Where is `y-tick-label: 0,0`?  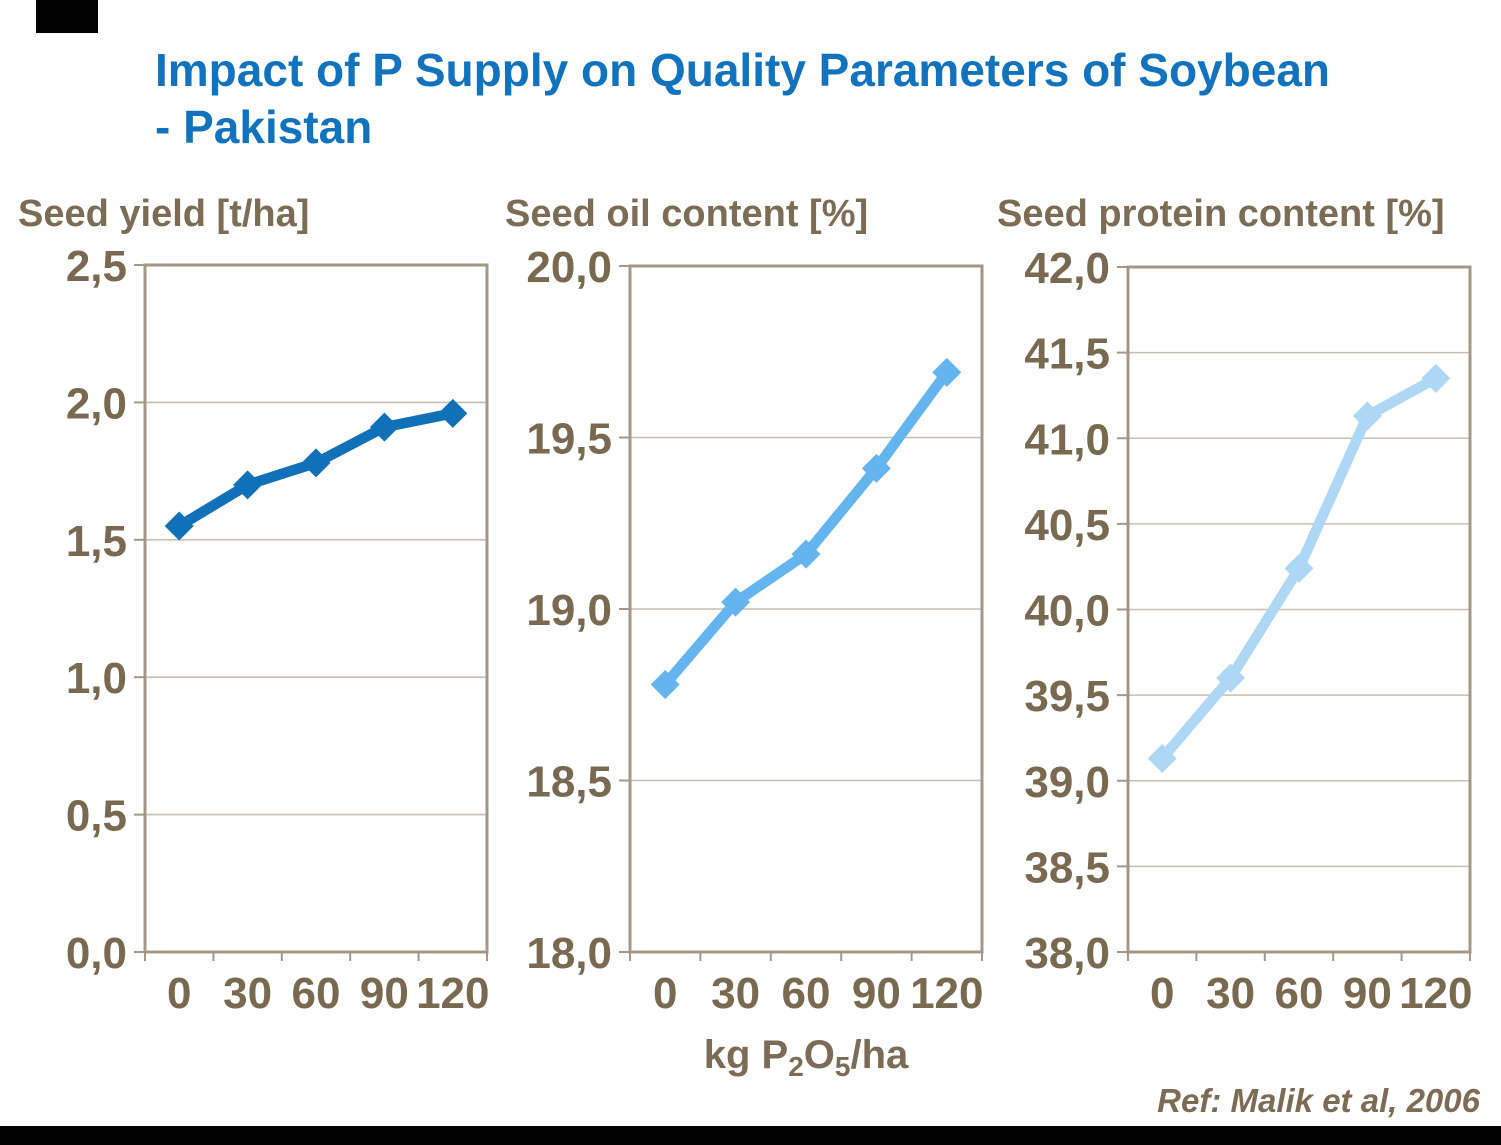 y-tick-label: 0,0 is located at coordinates (96, 953).